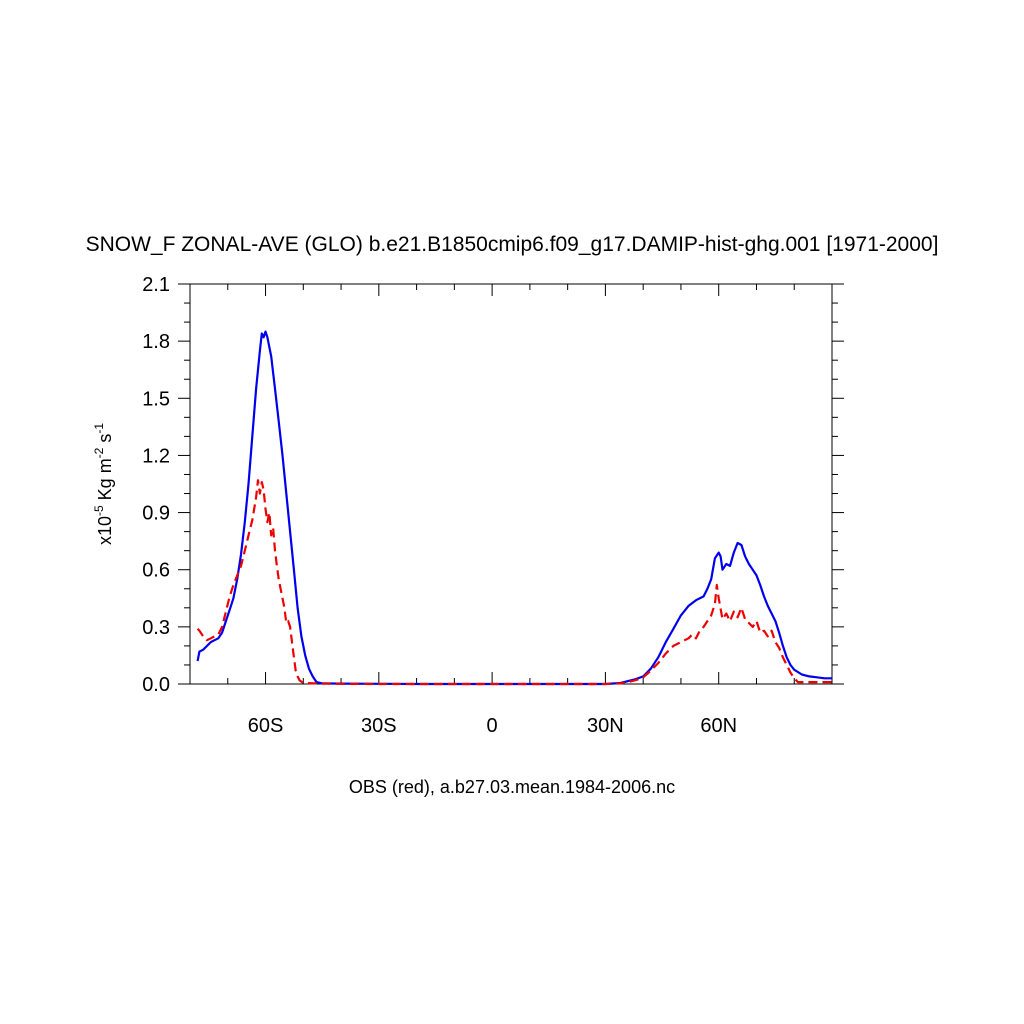 The image size is (1024, 1024). I want to click on y-label-unit1-exponent: -2, so click(99, 452).